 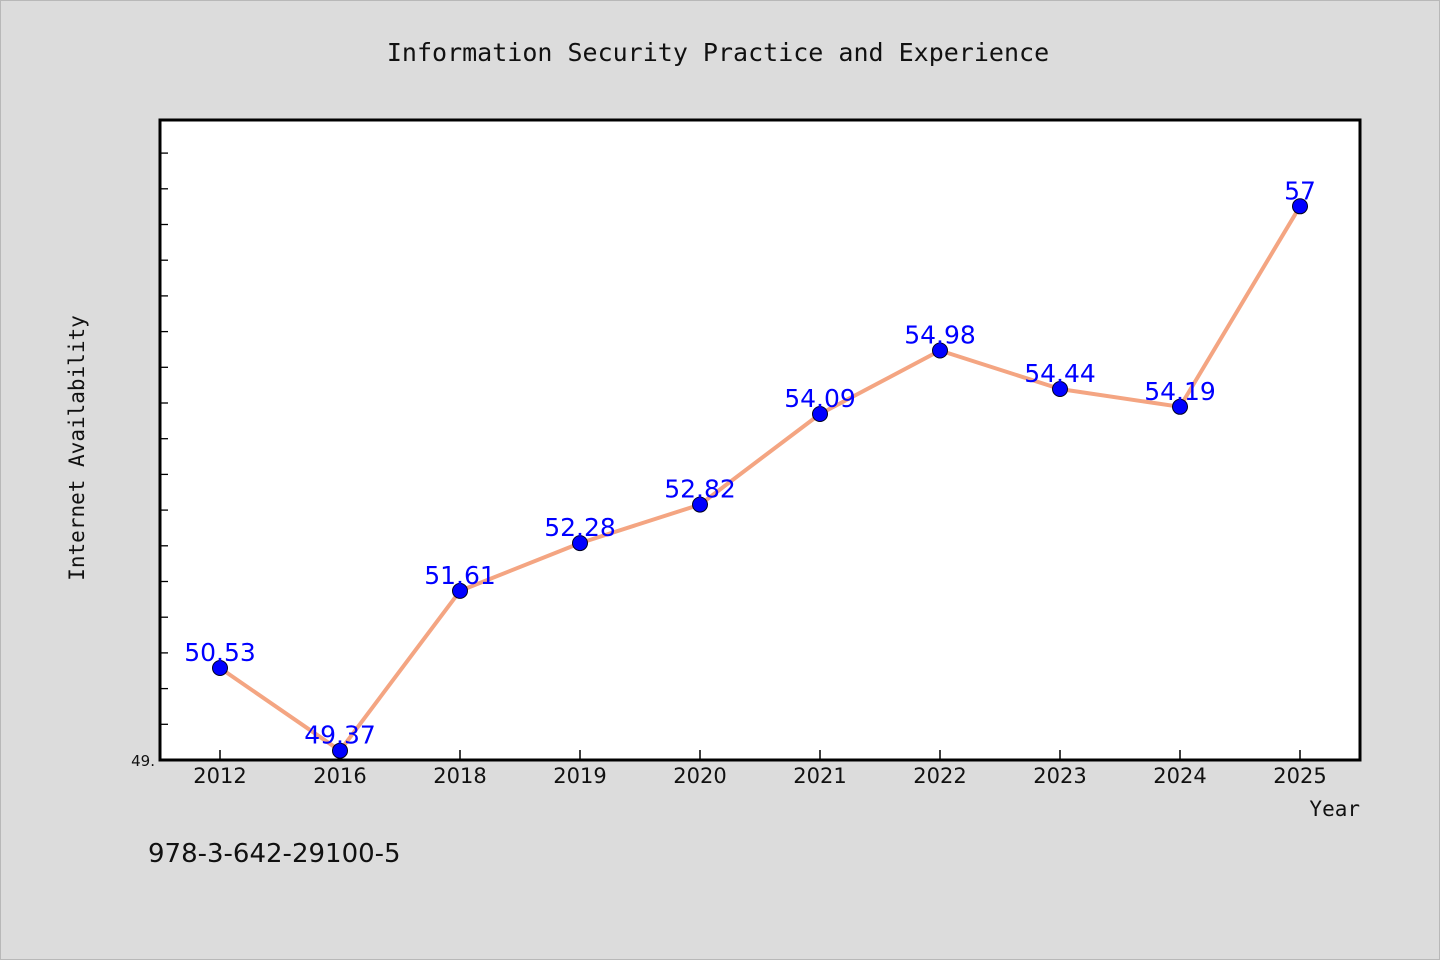 What do you see at coordinates (759, 776) in the screenshot?
I see `x-axis-tick-labels: 2012 2016 2018 2019 2020 2021 2022 2023 2024 2025` at bounding box center [759, 776].